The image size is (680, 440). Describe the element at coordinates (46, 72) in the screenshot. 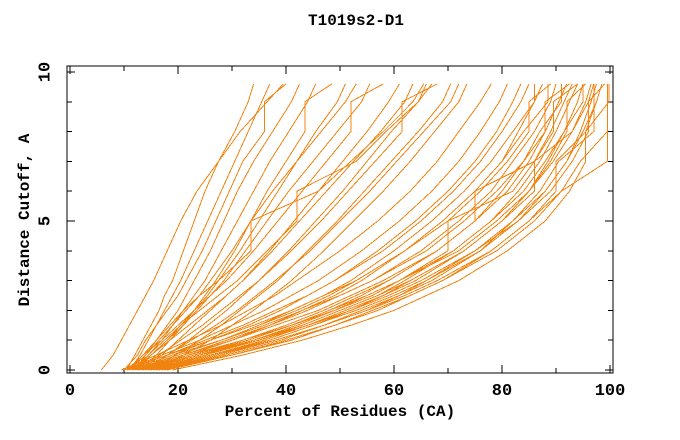

I see `y-tick-label: 10` at that location.